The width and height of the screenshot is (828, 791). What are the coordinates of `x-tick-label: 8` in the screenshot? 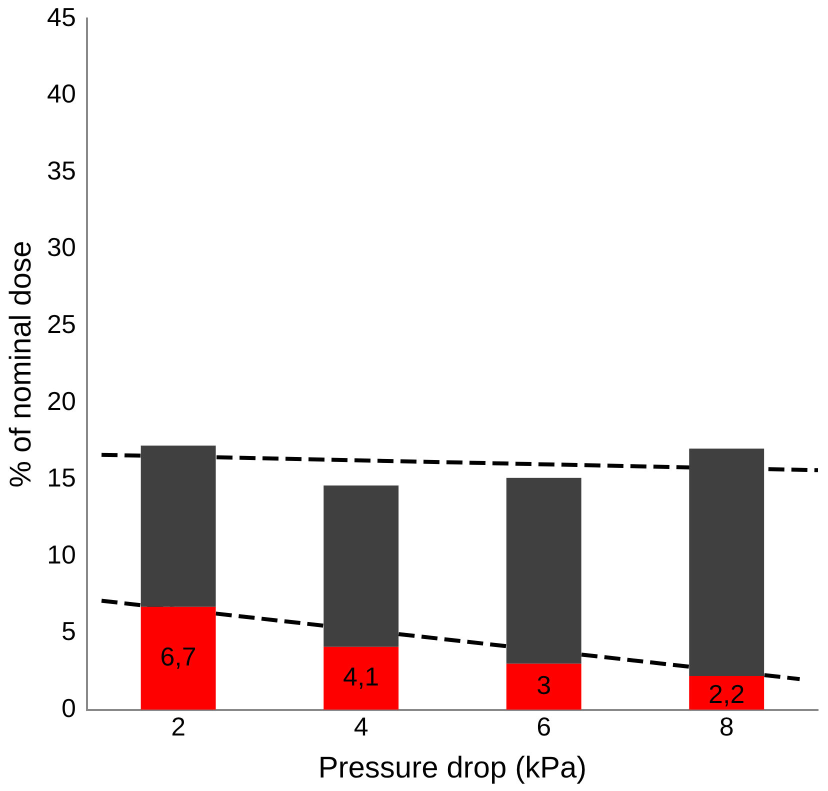 It's located at (726, 727).